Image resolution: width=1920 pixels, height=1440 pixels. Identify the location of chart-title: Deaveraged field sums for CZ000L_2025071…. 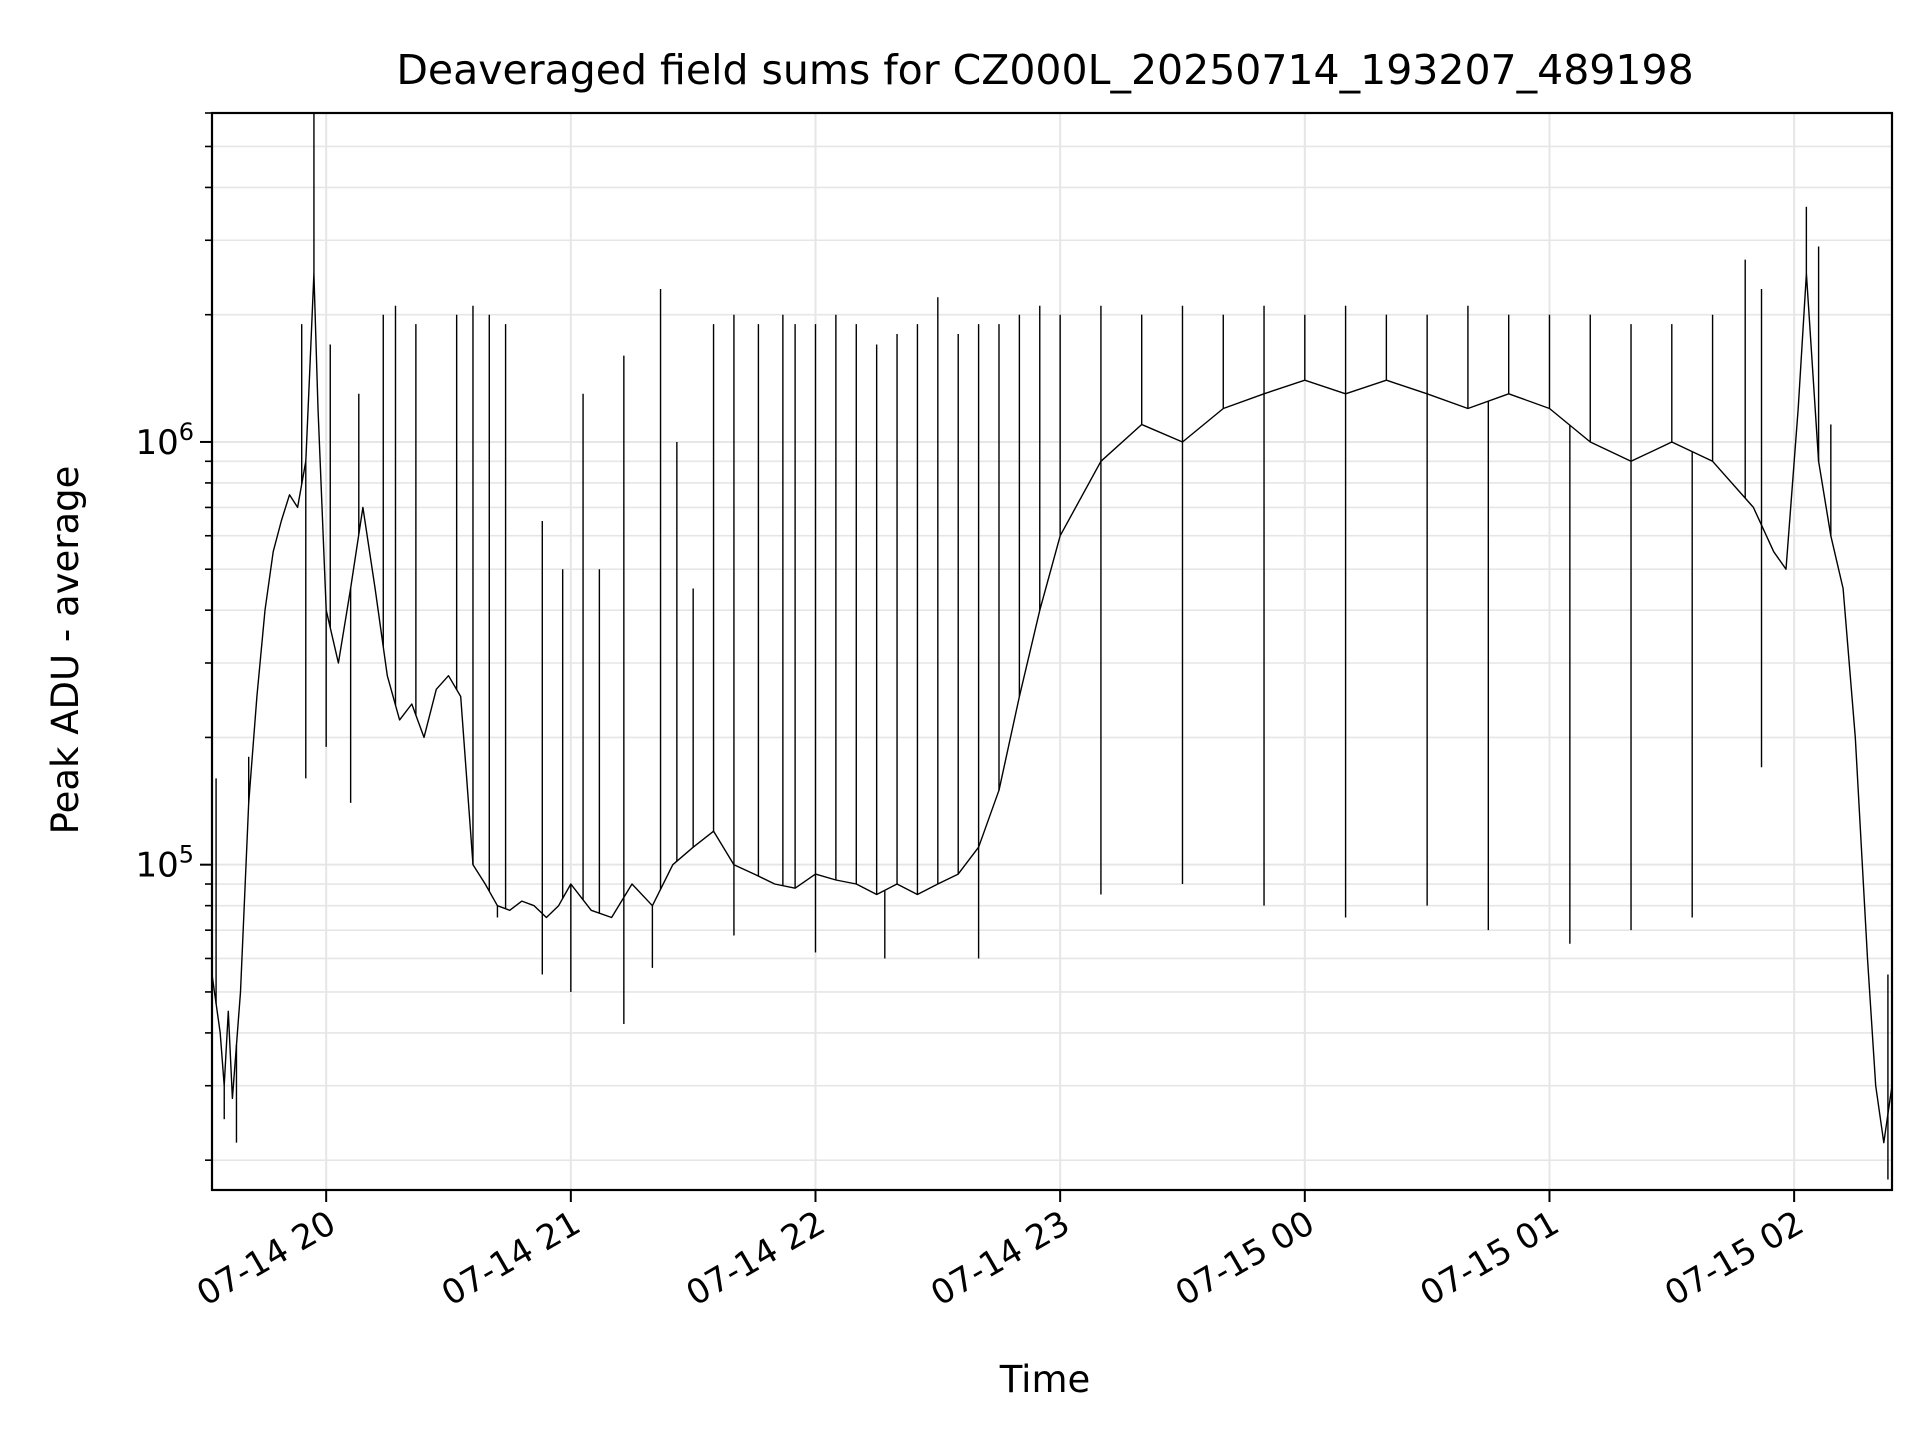
(1044, 70).